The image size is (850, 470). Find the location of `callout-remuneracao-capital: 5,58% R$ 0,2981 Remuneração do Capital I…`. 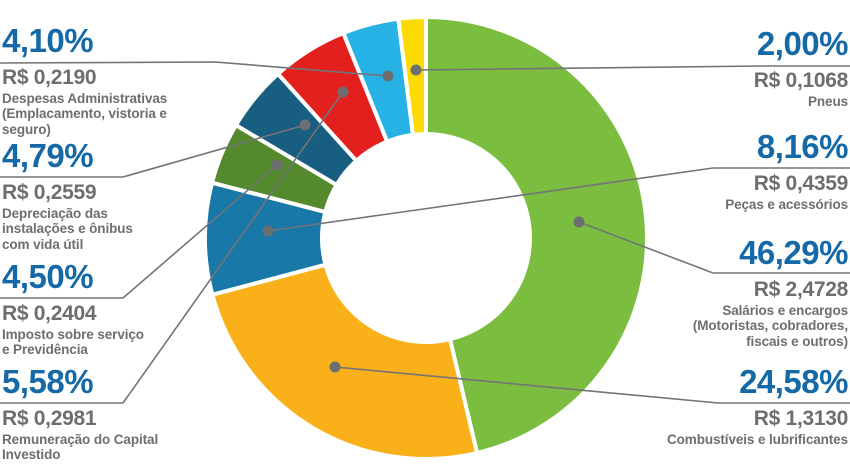

callout-remuneracao-capital: 5,58% R$ 0,2981 Remuneração do Capital I… is located at coordinates (122, 414).